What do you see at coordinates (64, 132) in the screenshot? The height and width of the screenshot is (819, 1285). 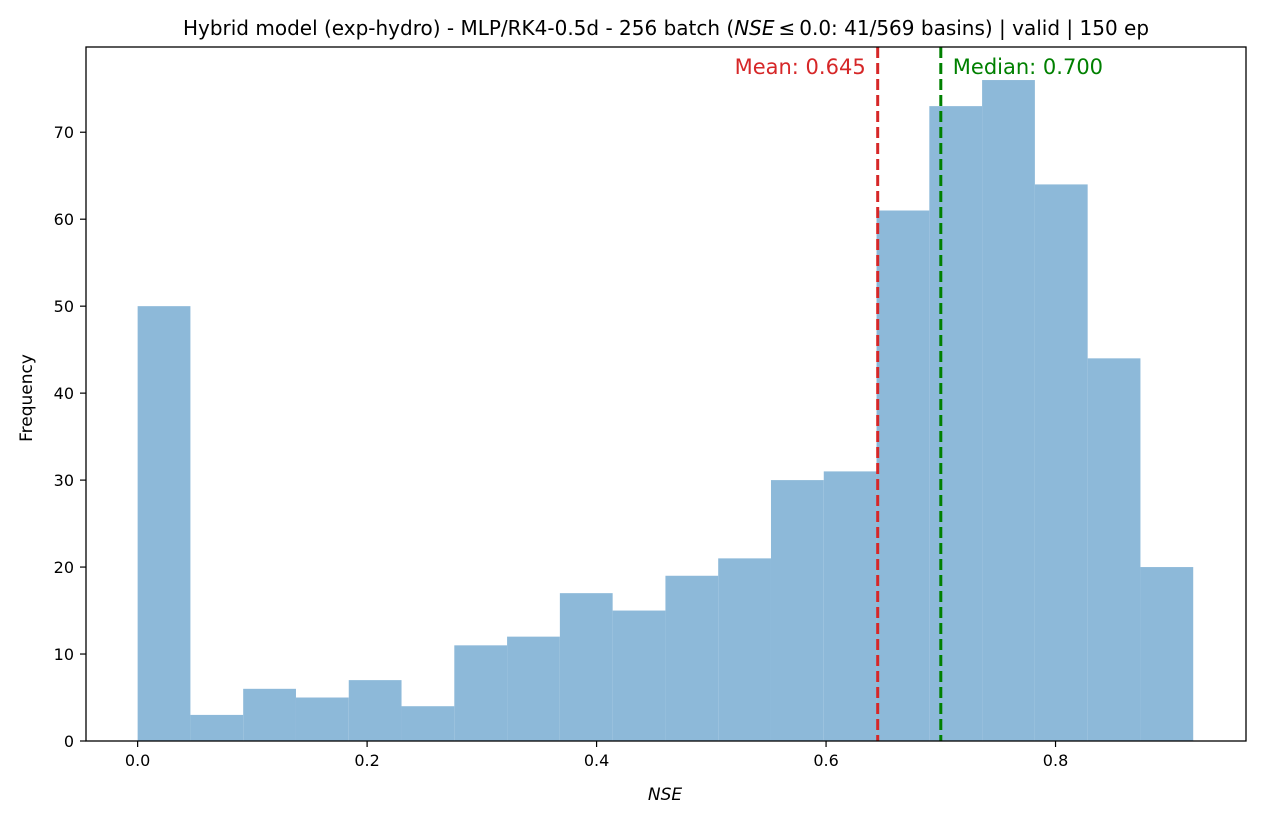 I see `y-tick-label: 70` at bounding box center [64, 132].